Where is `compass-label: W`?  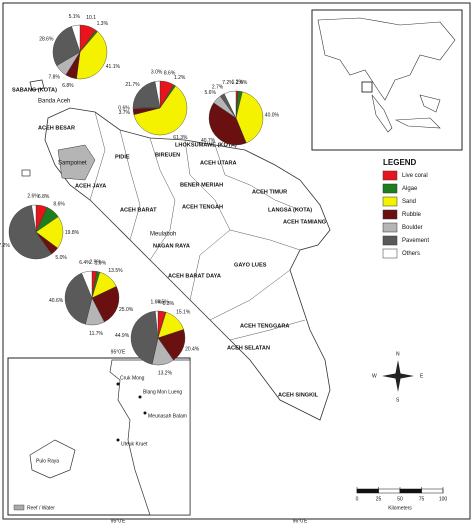 compass-label: W is located at coordinates (374, 376).